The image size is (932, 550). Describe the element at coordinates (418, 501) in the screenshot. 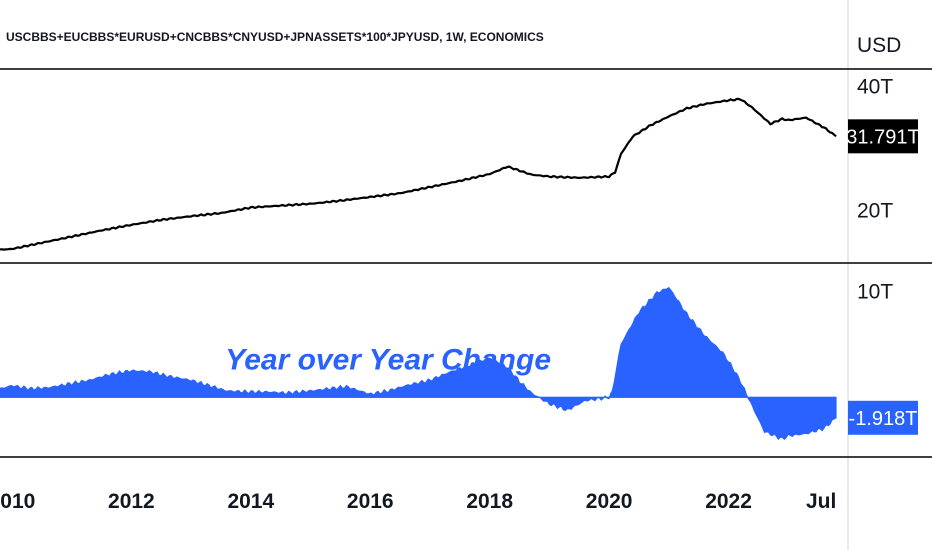

I see `time-axis: 2010 2012 2014 2016 2018 2020 2022 Jul` at that location.